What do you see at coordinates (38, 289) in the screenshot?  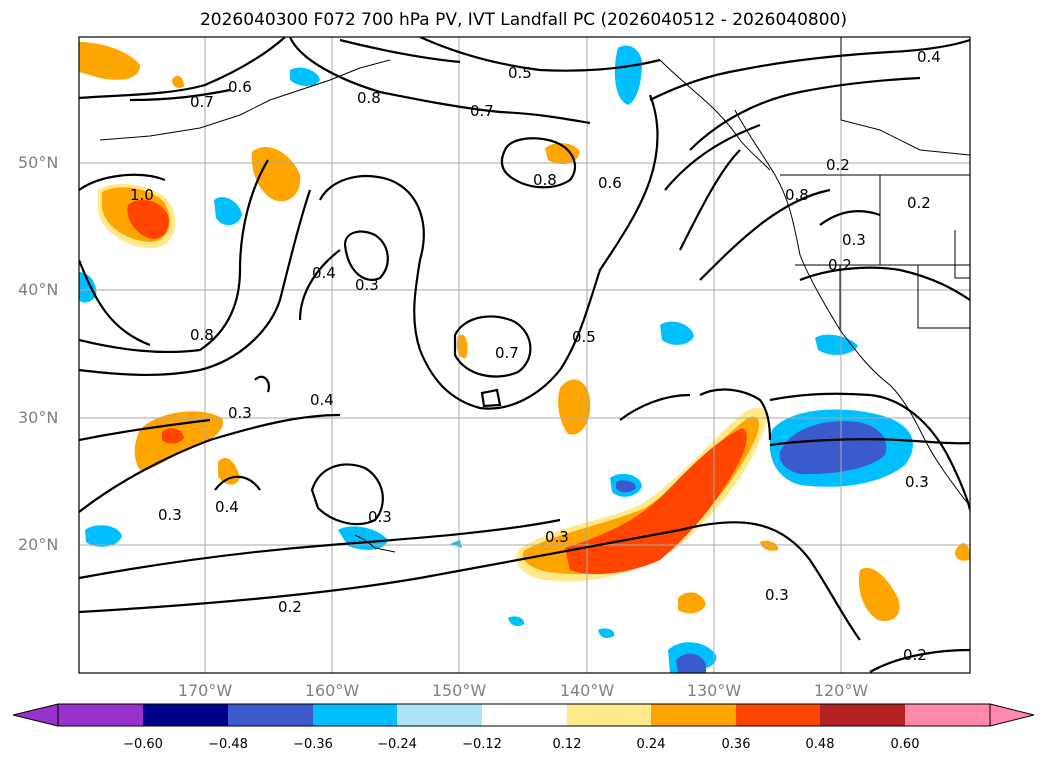 I see `lat-label-40n: 40°N` at bounding box center [38, 289].